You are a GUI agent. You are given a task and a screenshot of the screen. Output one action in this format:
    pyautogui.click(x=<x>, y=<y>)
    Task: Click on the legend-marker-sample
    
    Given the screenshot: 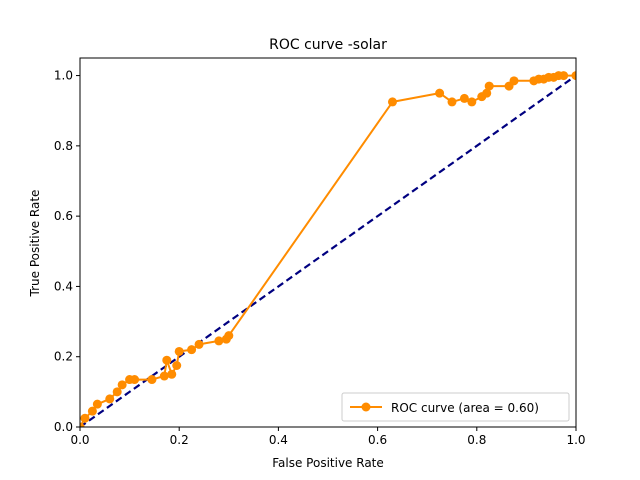 What is the action you would take?
    pyautogui.click(x=366, y=407)
    